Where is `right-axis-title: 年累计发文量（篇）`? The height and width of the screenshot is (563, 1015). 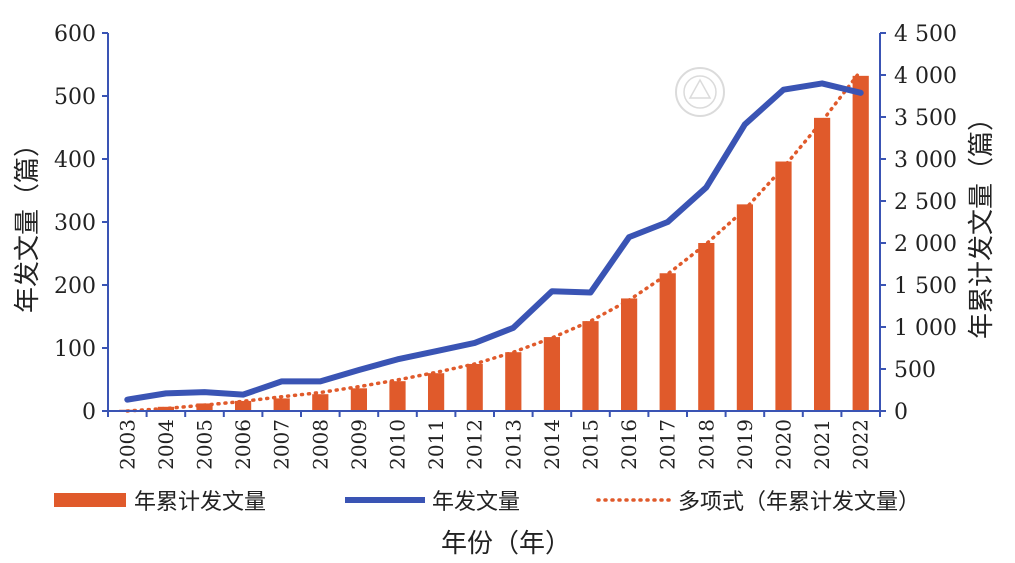
right-axis-title: 年累计发文量（篇） is located at coordinates (982, 222).